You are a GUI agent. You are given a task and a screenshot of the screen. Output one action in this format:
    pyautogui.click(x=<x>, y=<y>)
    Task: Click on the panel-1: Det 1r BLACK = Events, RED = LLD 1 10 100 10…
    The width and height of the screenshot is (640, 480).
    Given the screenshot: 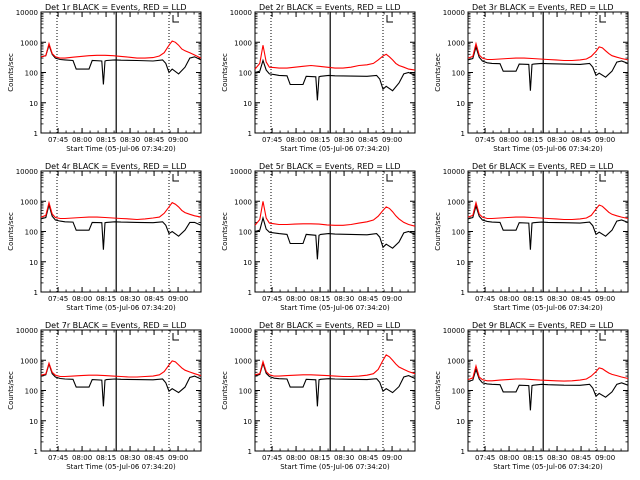 What is the action you would take?
    pyautogui.click(x=104, y=78)
    